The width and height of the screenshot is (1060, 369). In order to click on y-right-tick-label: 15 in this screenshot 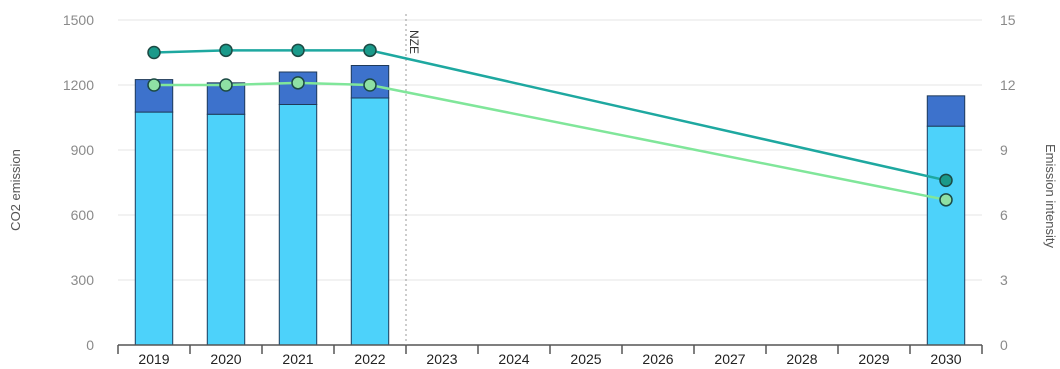, I will do `click(1008, 20)`.